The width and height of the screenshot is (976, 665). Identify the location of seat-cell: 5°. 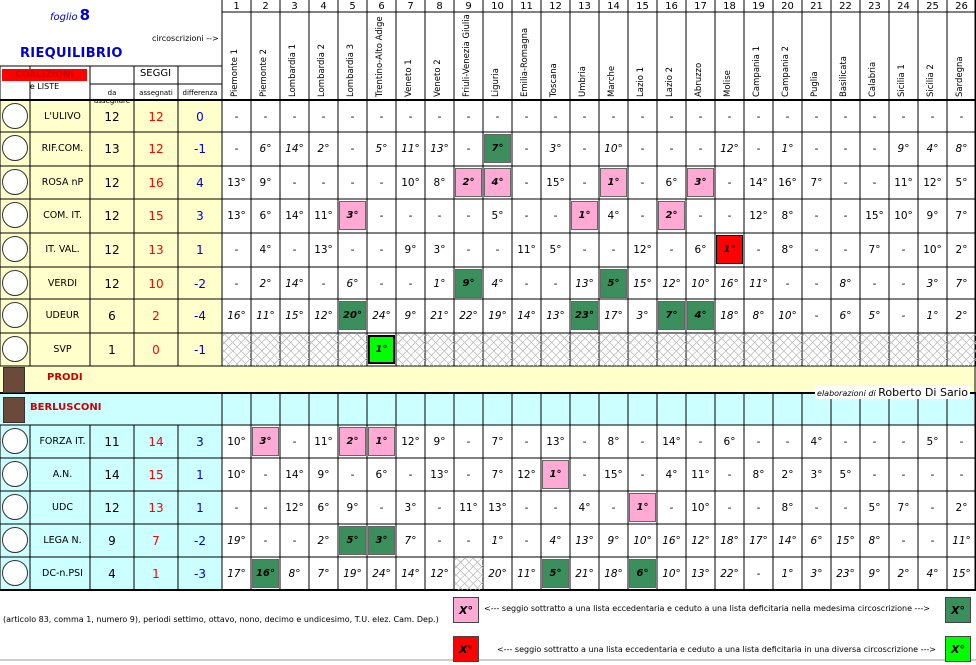
(497, 216).